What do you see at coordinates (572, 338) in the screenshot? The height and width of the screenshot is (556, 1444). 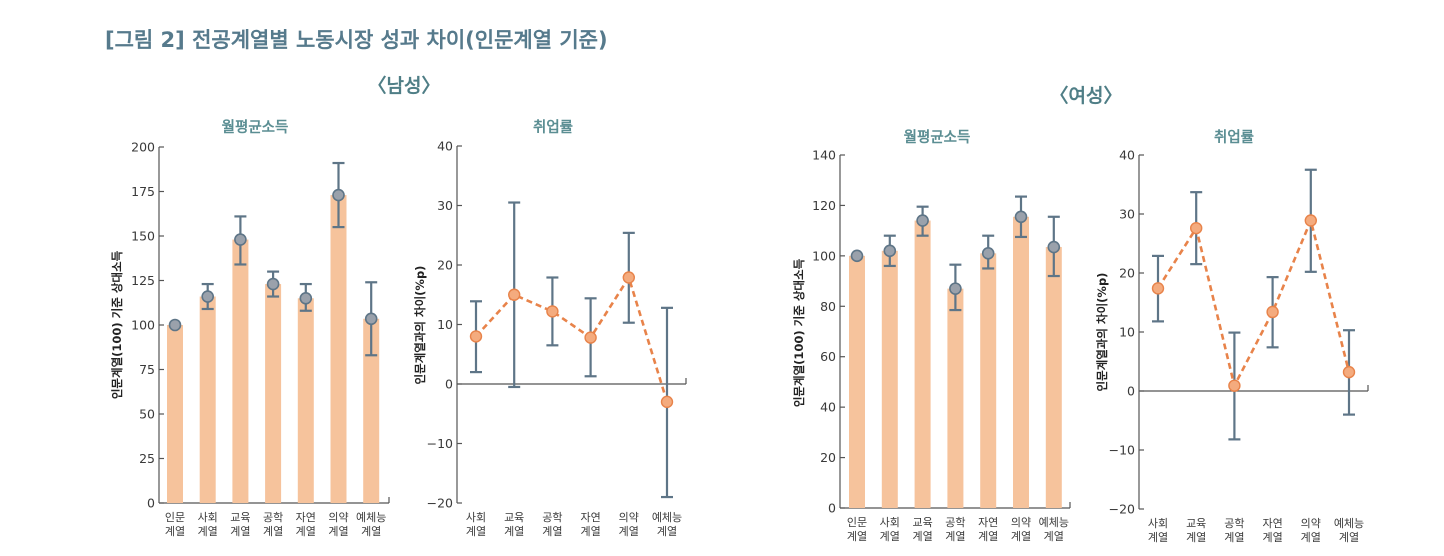 I see `series-line` at bounding box center [572, 338].